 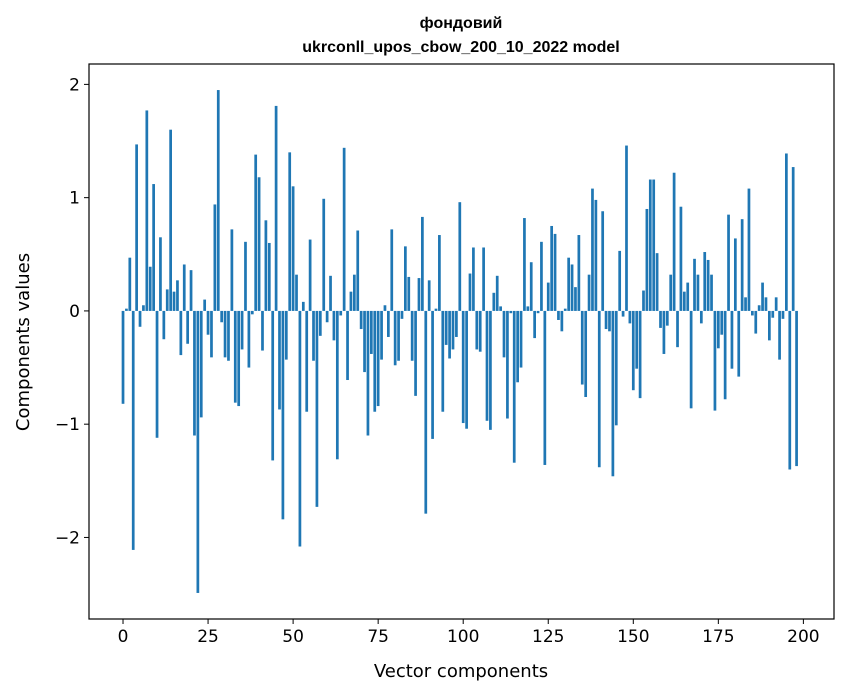 I want to click on y-tick-label-1: 1, so click(x=74, y=199).